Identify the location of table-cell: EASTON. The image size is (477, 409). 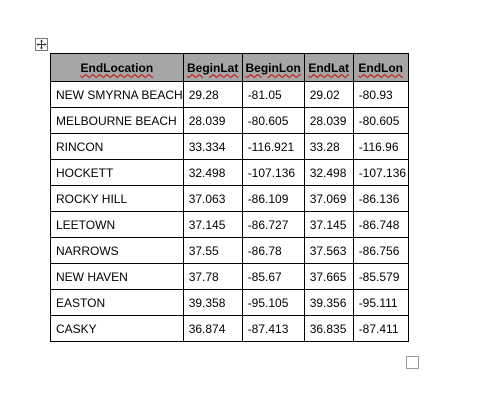
(117, 302).